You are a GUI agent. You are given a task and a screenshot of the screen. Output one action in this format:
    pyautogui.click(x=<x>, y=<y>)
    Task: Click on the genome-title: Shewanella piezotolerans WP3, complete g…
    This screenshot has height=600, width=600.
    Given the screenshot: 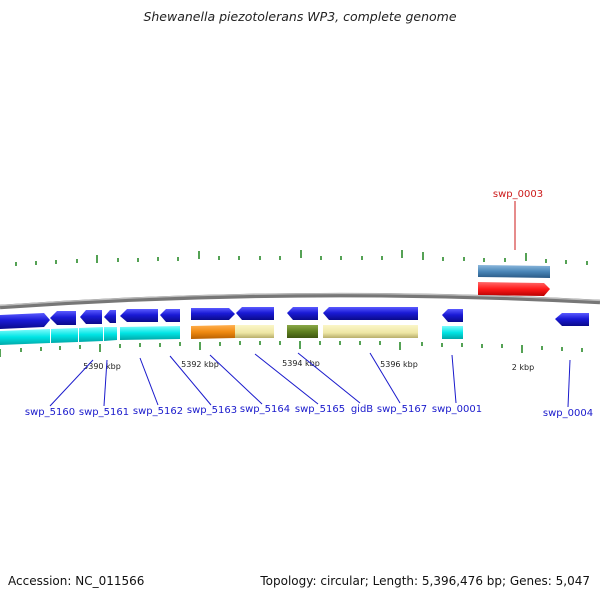 What is the action you would take?
    pyautogui.click(x=300, y=16)
    